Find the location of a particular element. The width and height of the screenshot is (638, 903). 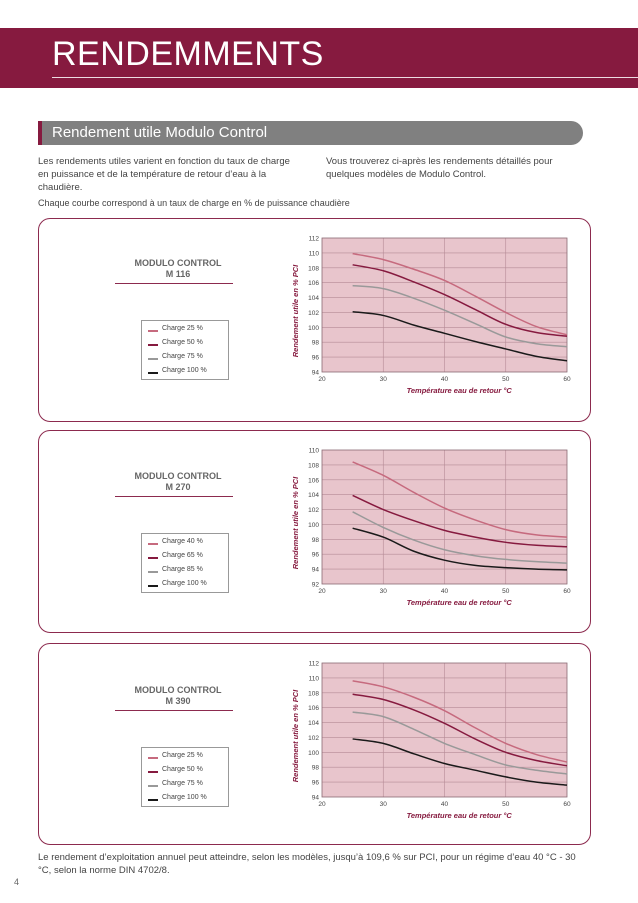

y-tick-label: 98 is located at coordinates (316, 343).